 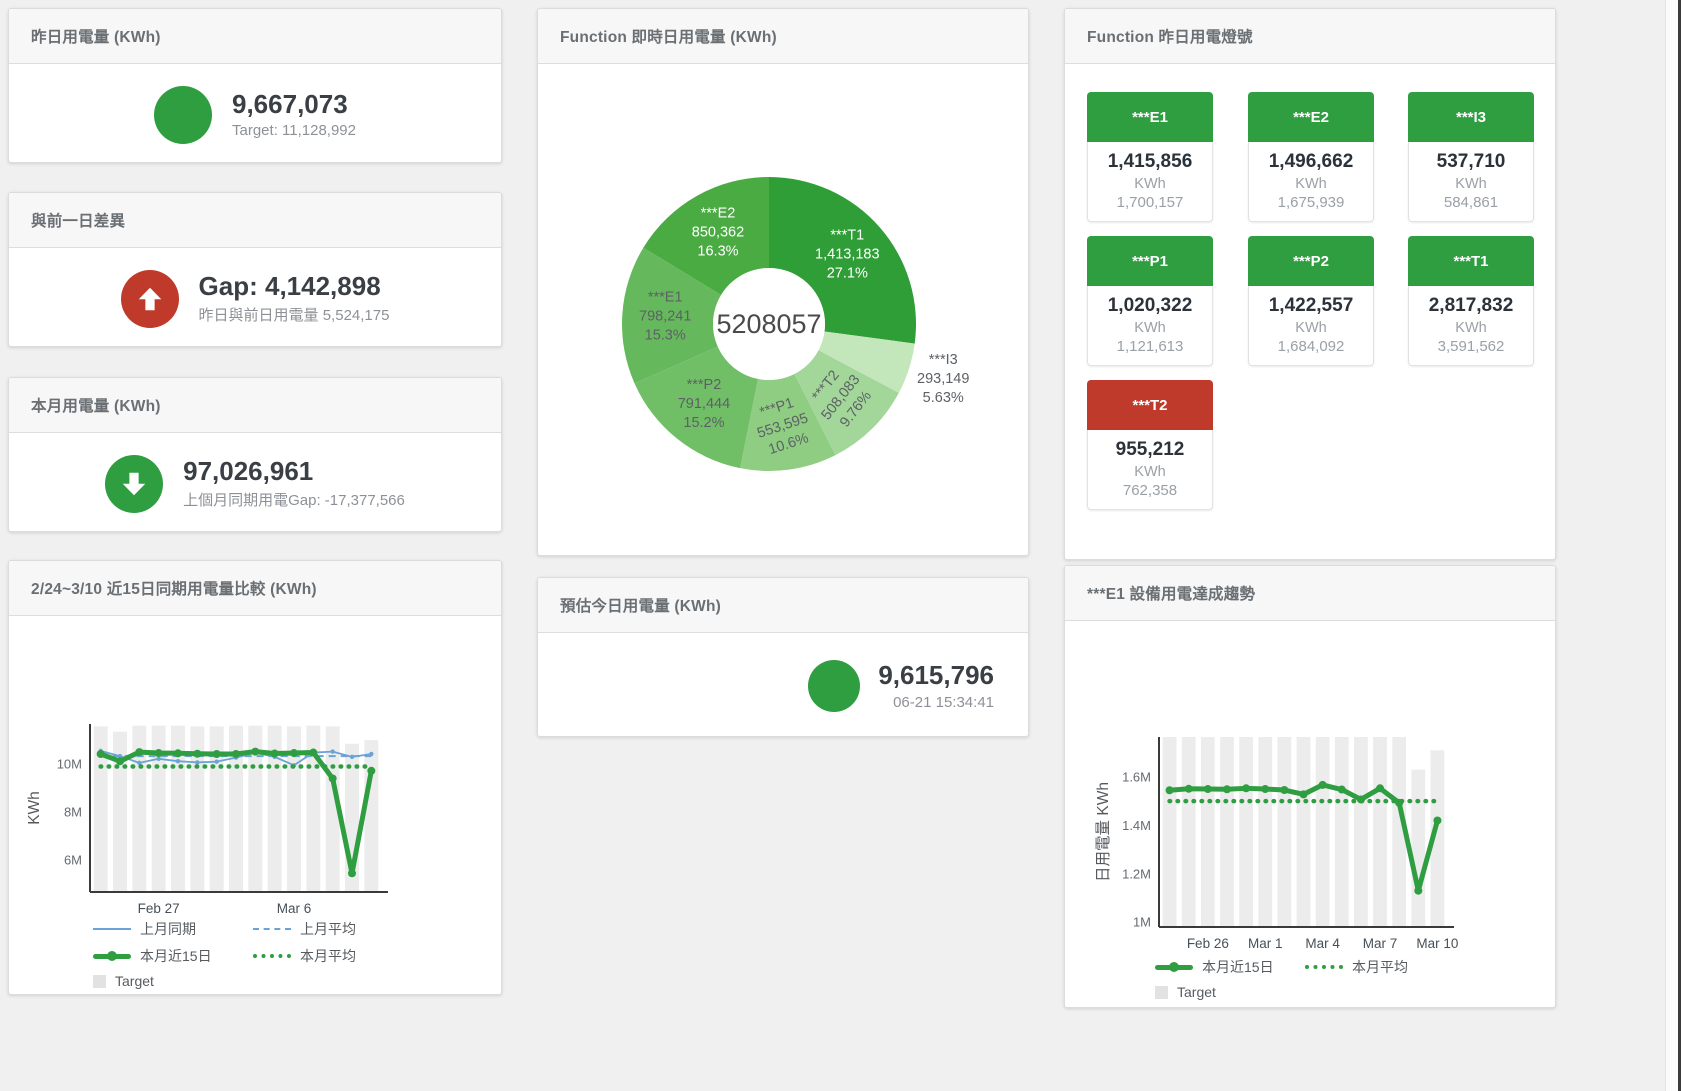 I want to click on light-tile-p1: ***P1 1,020,322 KWh 1,121,613, so click(x=1150, y=301).